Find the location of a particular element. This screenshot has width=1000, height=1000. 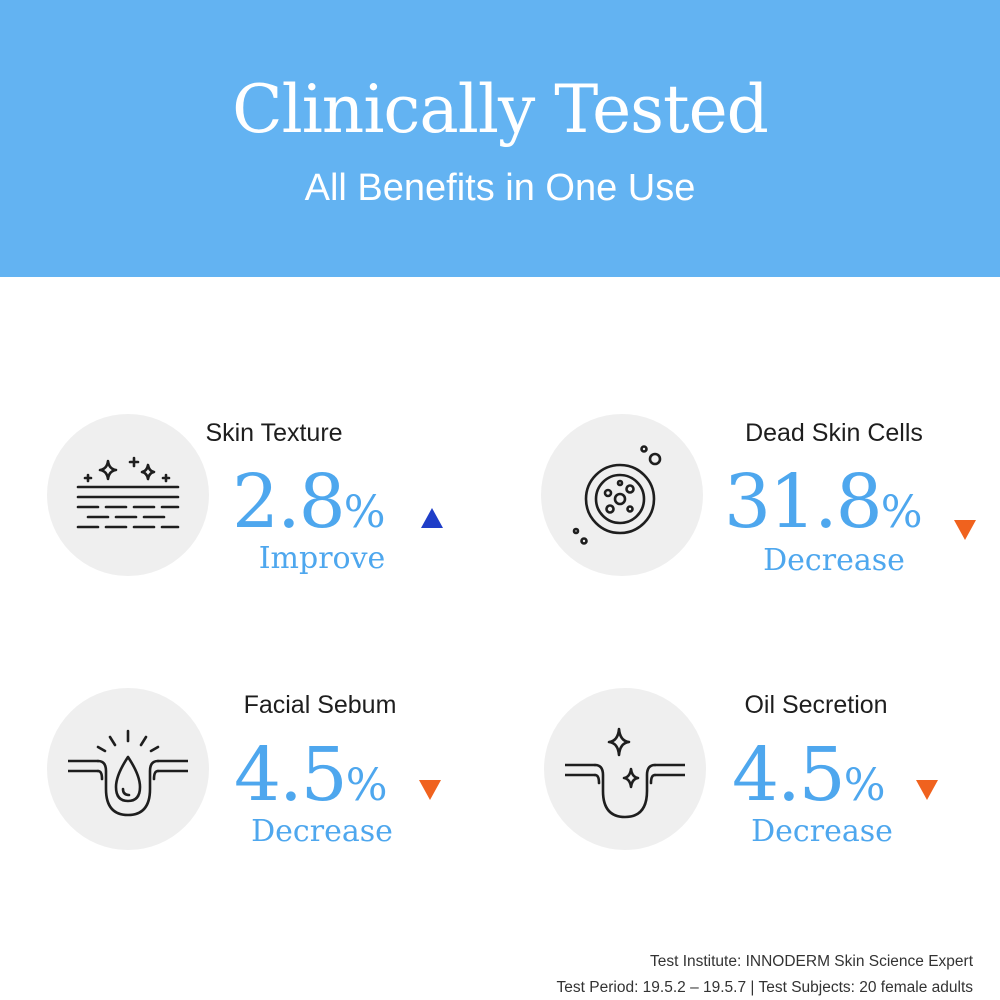

metric-label: Oil Secretion is located at coordinates (816, 705).